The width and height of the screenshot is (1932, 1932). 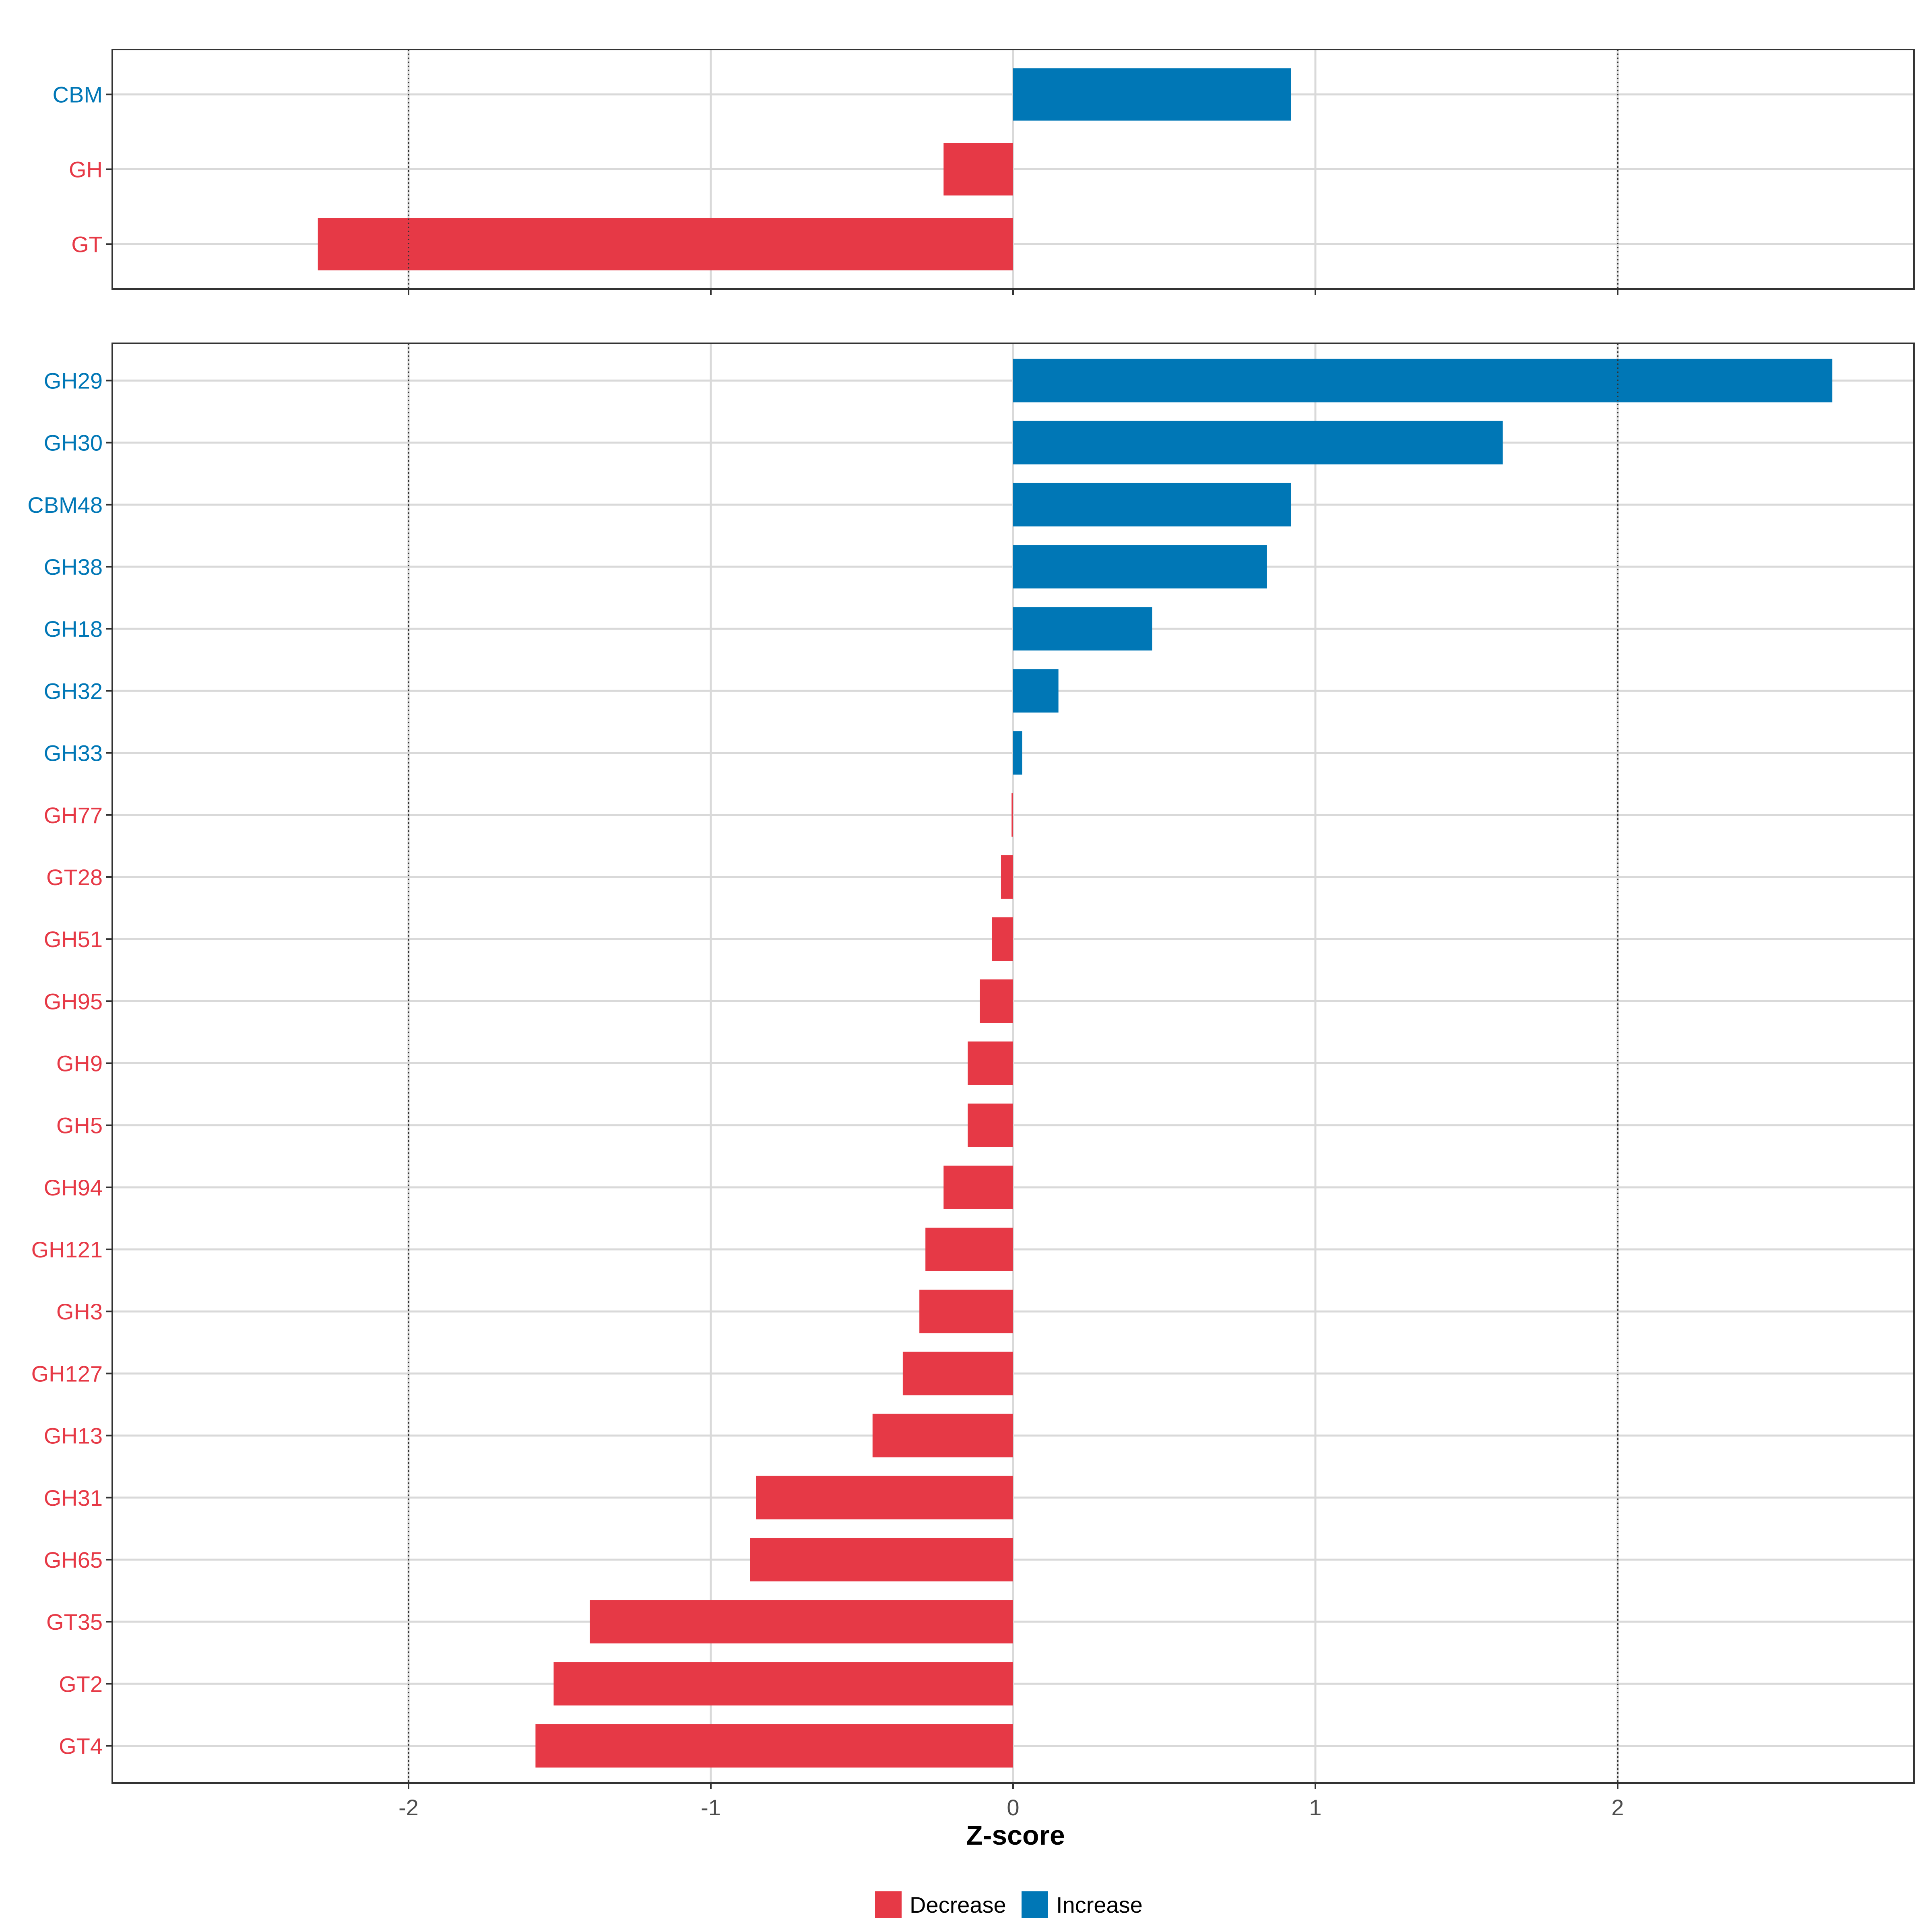 What do you see at coordinates (73, 1560) in the screenshot?
I see `category-label: GH65` at bounding box center [73, 1560].